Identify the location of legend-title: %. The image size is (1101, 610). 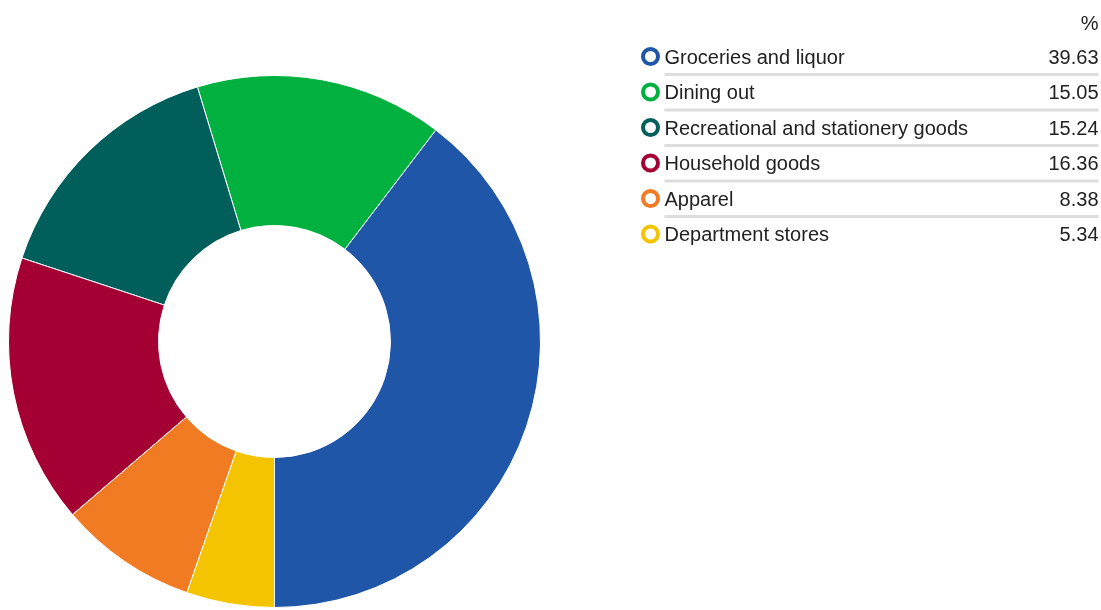
(1089, 22).